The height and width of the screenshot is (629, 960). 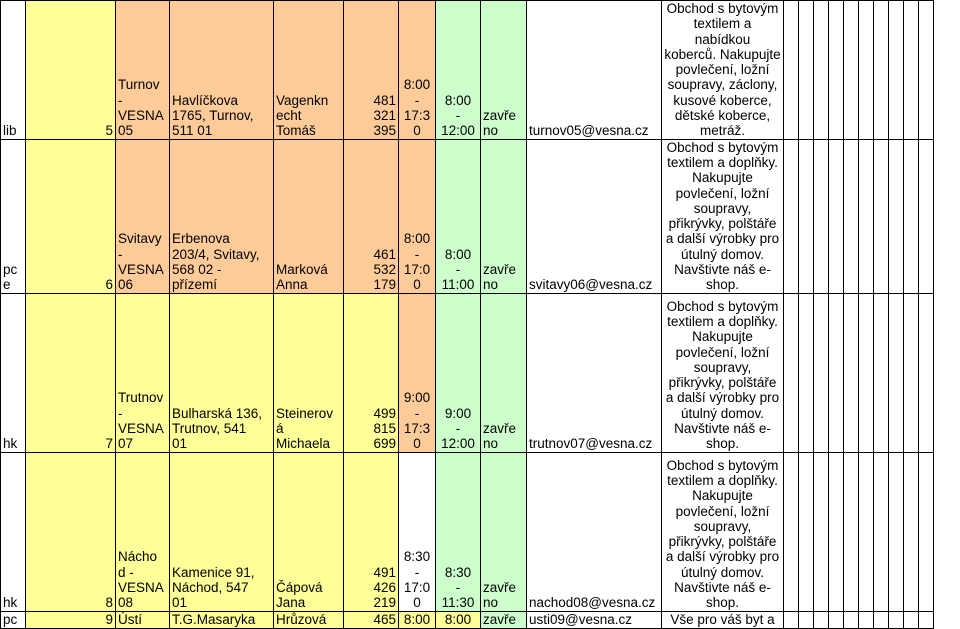 I want to click on email-cell: turnov05@vesna.cz, so click(x=594, y=70).